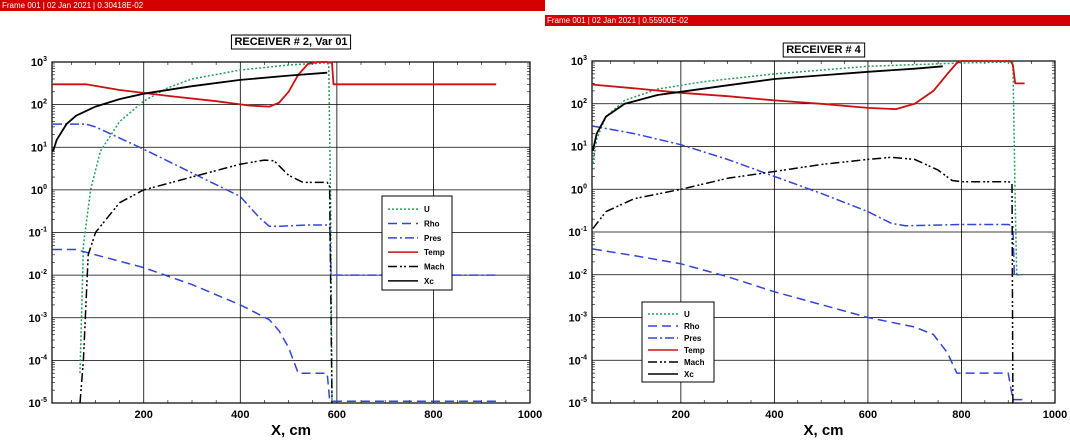  Describe the element at coordinates (566, 20) in the screenshot. I see `frame-label: Frame 001` at that location.